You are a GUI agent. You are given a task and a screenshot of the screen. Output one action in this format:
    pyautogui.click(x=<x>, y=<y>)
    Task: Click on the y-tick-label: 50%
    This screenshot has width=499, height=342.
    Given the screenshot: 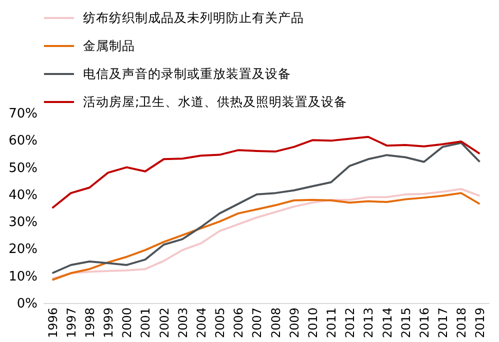 What is the action you would take?
    pyautogui.click(x=23, y=168)
    